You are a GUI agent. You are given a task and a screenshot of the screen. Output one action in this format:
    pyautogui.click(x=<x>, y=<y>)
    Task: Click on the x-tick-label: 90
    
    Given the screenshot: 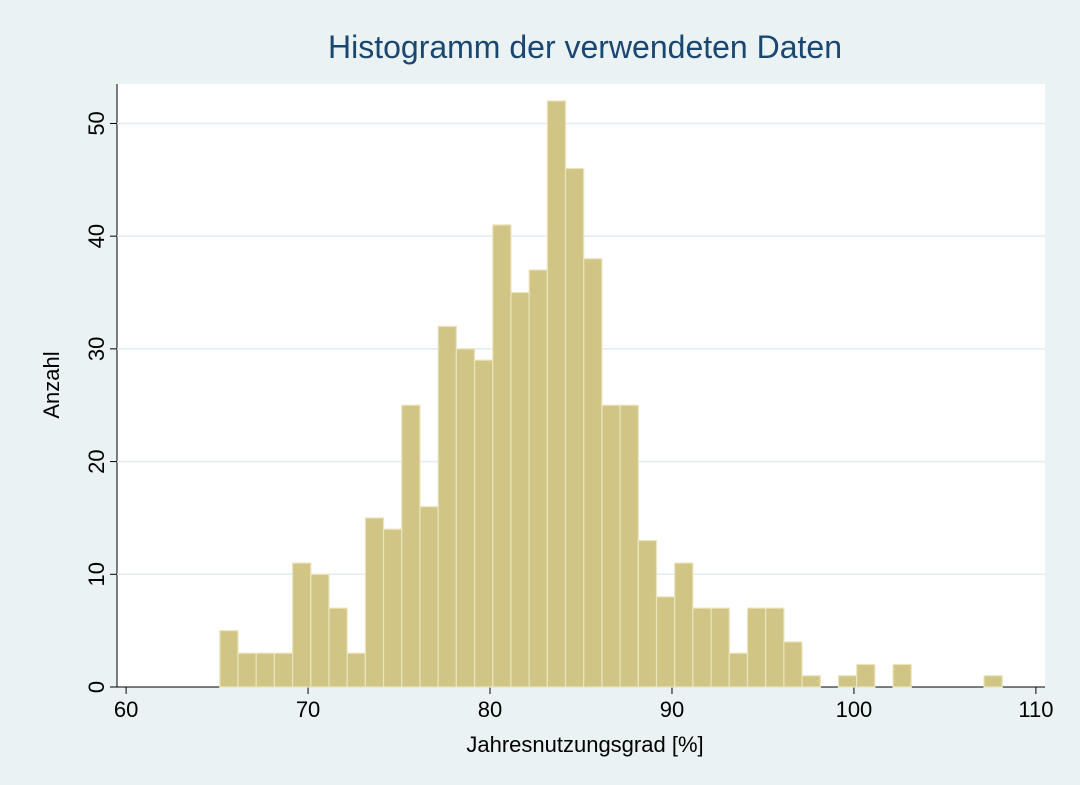 What is the action you would take?
    pyautogui.click(x=672, y=709)
    